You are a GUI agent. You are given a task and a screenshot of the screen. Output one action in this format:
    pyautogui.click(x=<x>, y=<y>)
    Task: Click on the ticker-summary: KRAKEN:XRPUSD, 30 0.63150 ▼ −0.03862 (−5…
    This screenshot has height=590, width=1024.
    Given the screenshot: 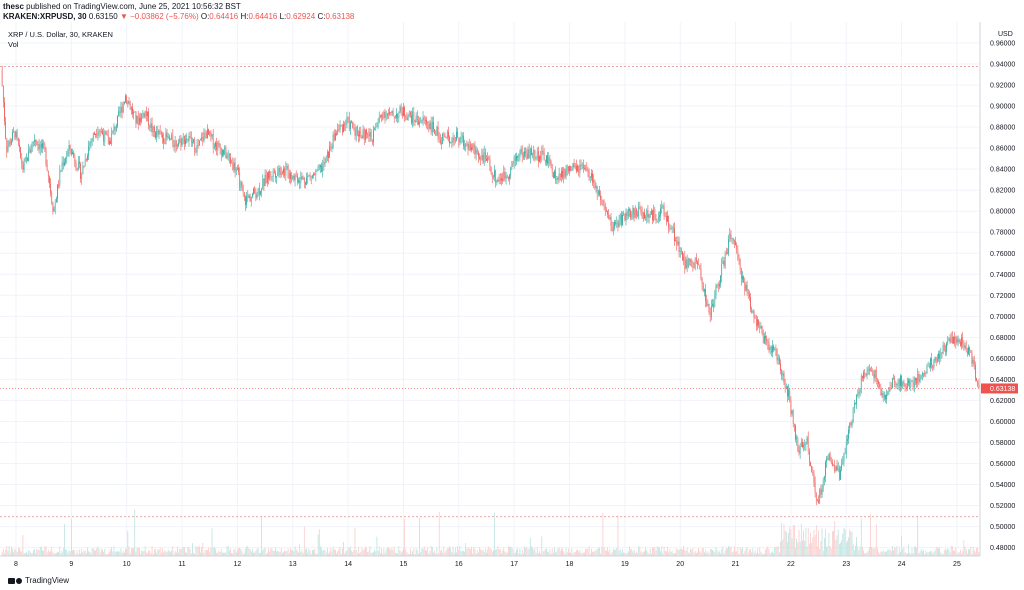 What is the action you would take?
    pyautogui.click(x=178, y=16)
    